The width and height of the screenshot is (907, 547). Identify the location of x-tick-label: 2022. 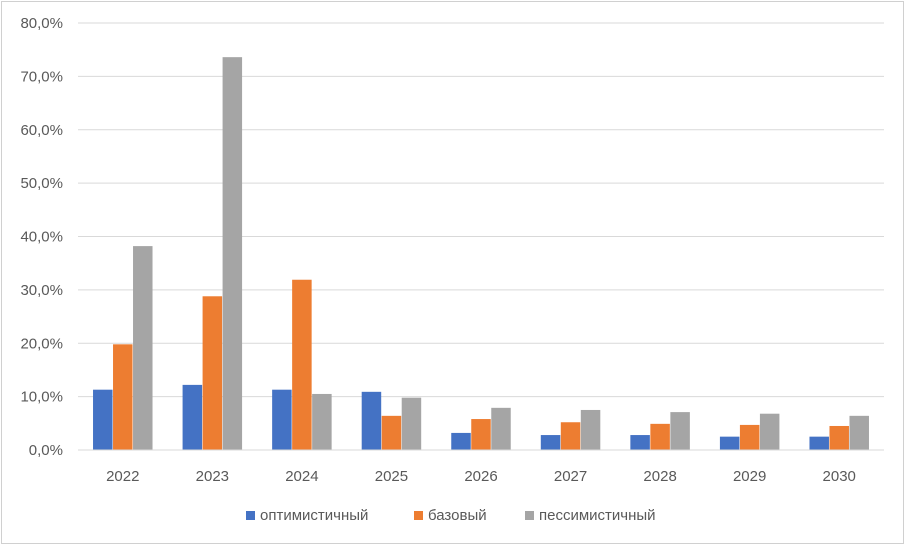
(122, 476).